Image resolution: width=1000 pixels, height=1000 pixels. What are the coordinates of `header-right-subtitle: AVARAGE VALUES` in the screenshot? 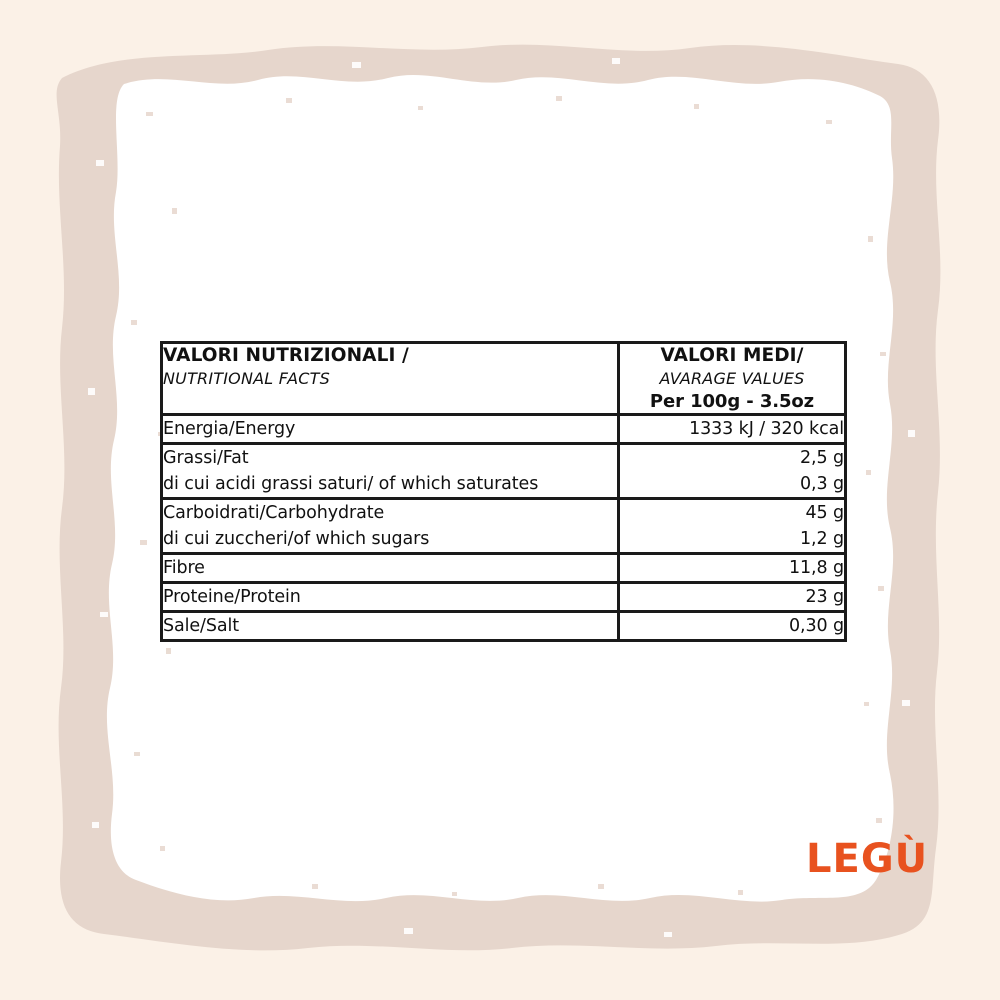 It's located at (732, 378).